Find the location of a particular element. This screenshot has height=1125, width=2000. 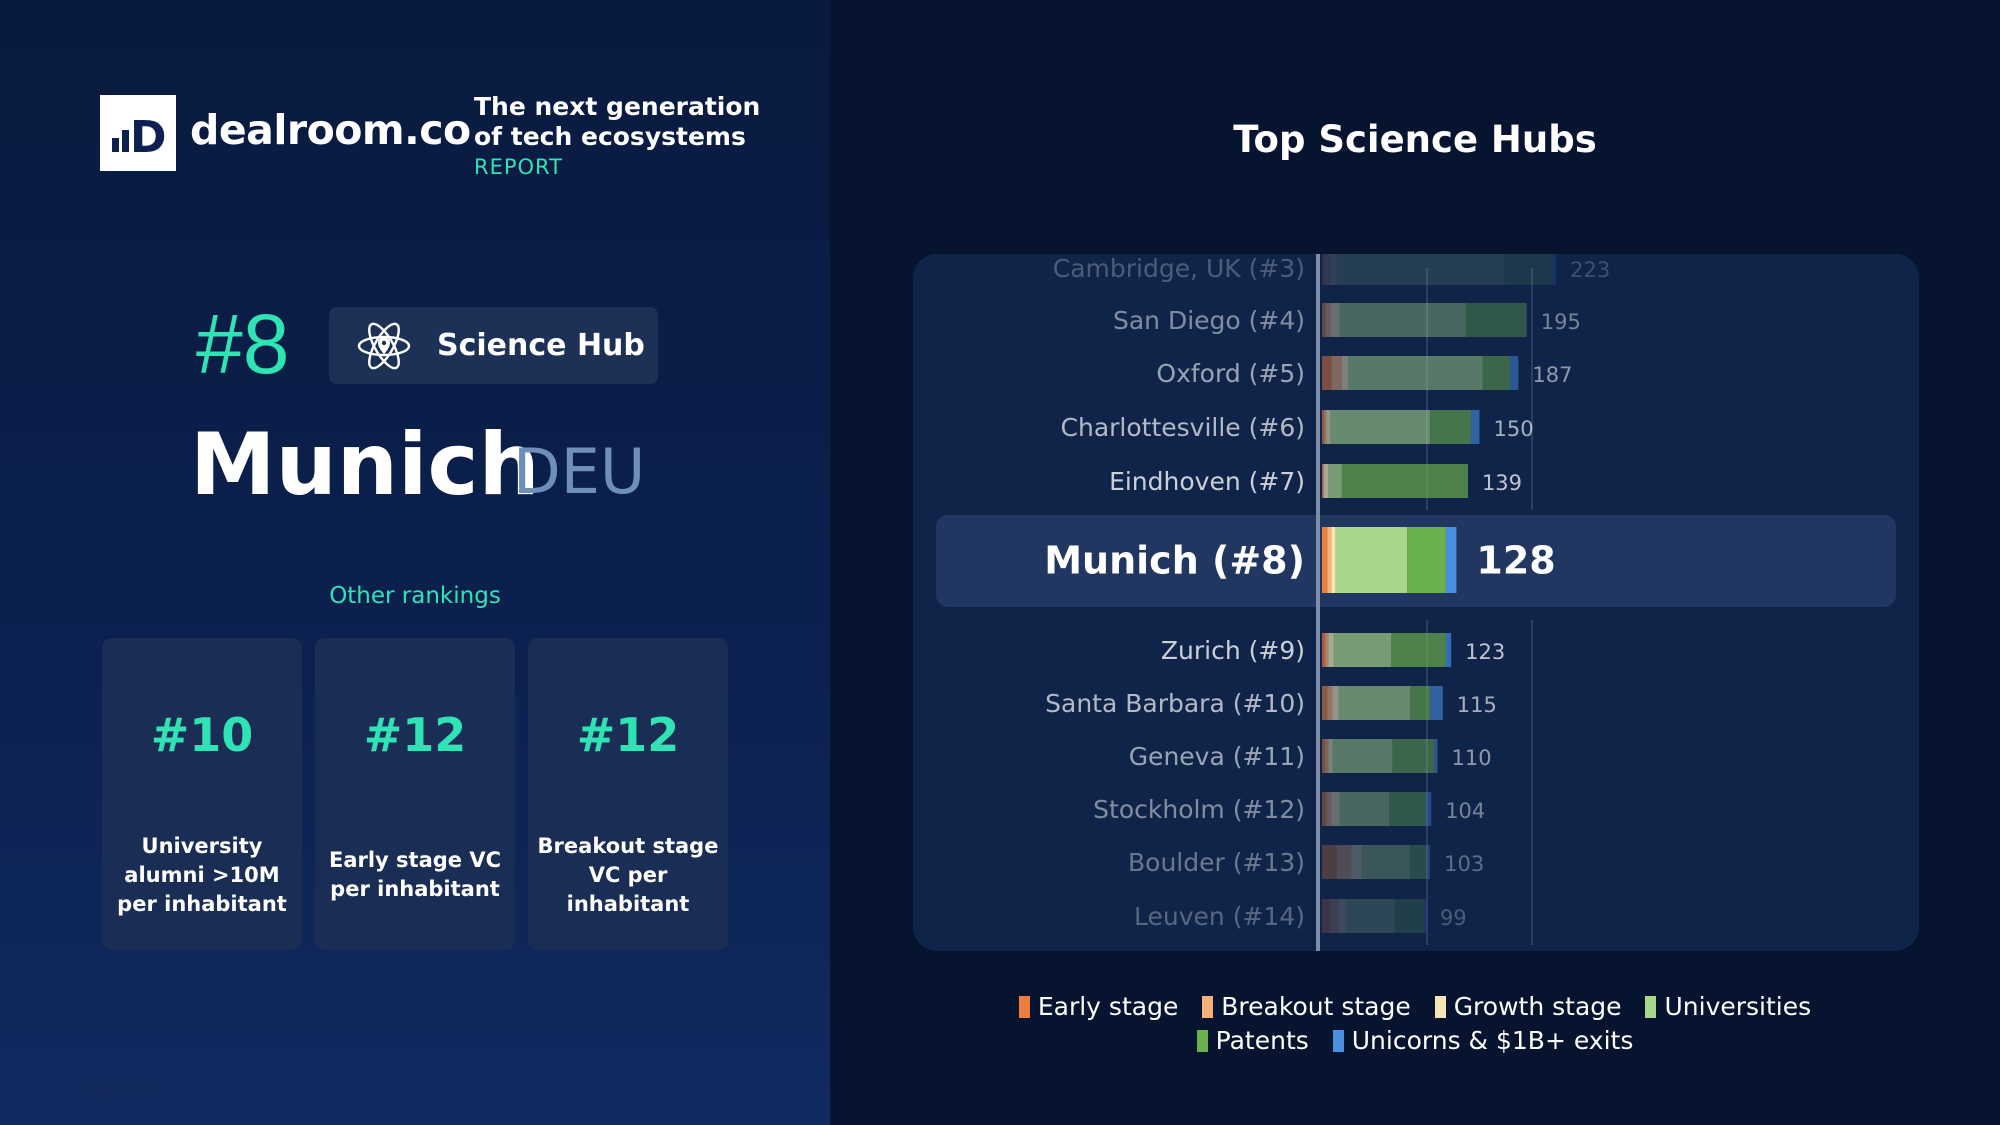

legend-swatch-universities is located at coordinates (1651, 1007).